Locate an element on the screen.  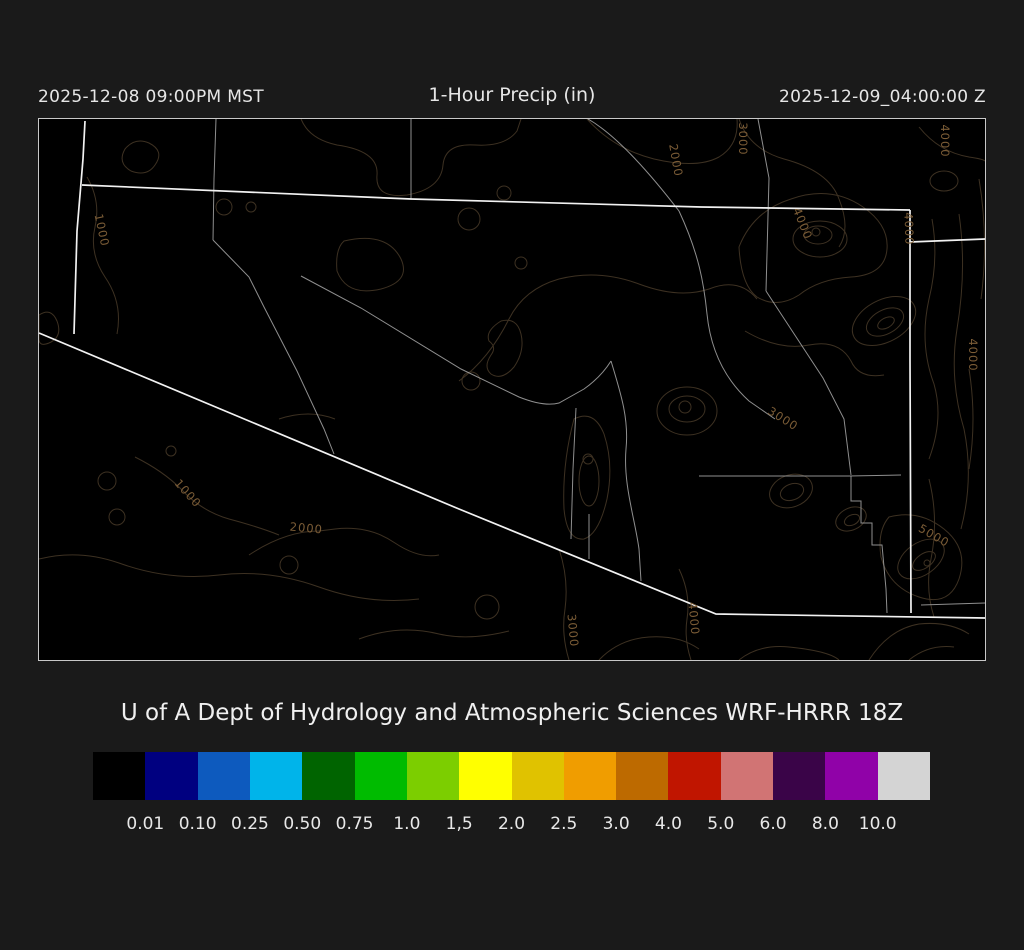
colorbar-tick-label: 5.0 is located at coordinates (721, 824).